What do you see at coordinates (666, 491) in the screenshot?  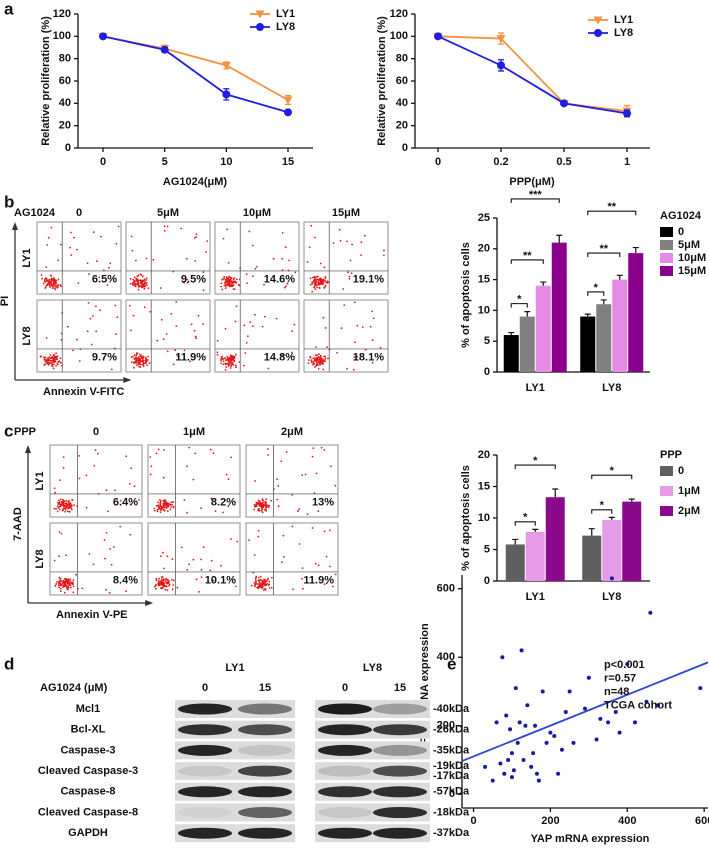 I see `legend-swatch` at bounding box center [666, 491].